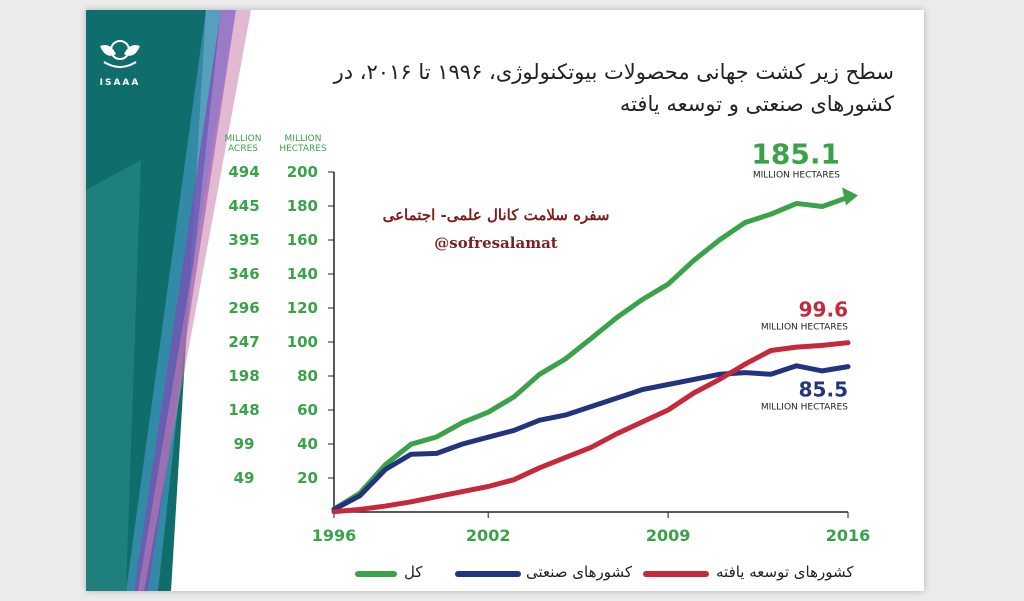  What do you see at coordinates (120, 54) in the screenshot?
I see `isaaa-logo-icon` at bounding box center [120, 54].